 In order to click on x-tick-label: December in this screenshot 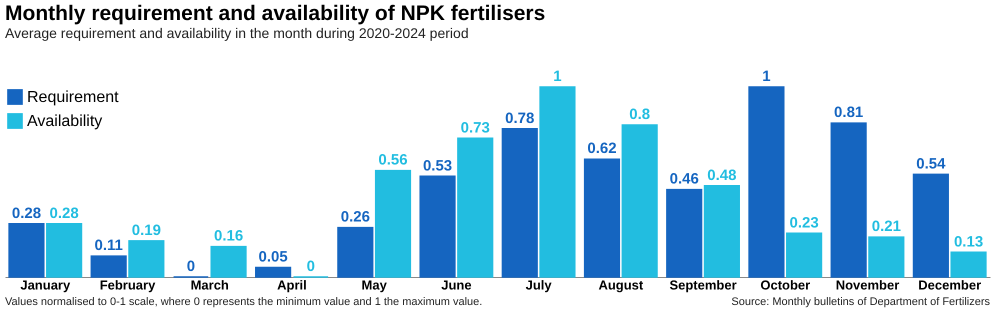, I will do `click(950, 285)`.